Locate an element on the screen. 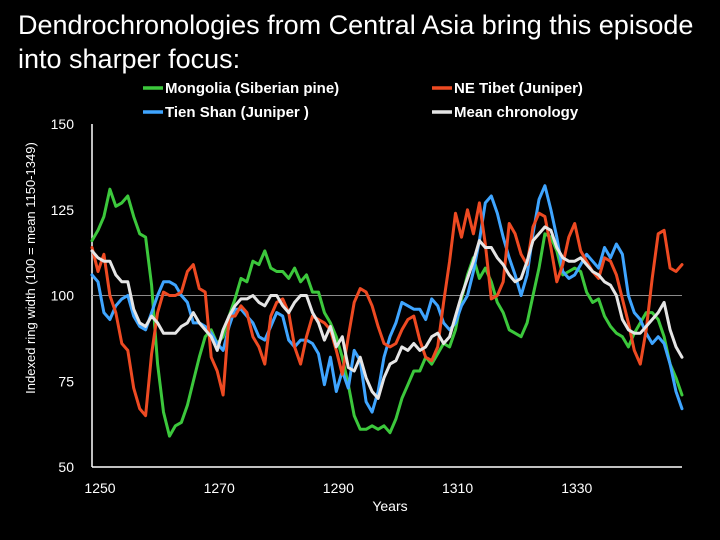 Image resolution: width=720 pixels, height=540 pixels. y-tick-label: 75 is located at coordinates (66, 381).